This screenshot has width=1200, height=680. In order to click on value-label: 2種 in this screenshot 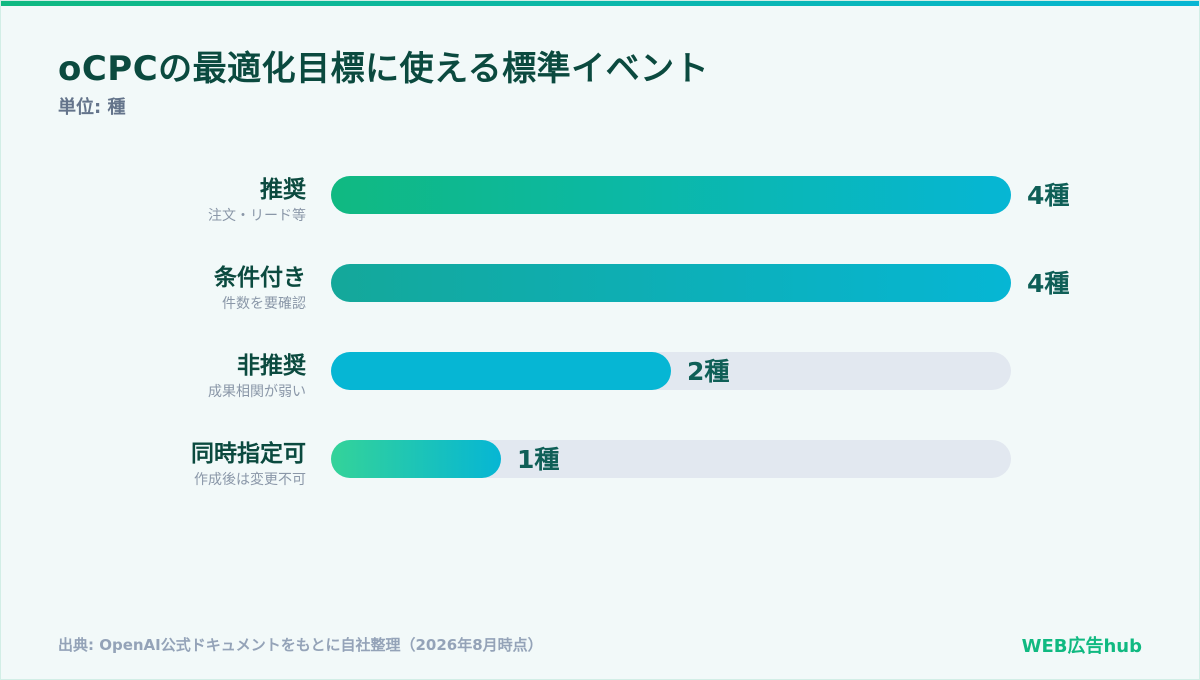, I will do `click(708, 371)`.